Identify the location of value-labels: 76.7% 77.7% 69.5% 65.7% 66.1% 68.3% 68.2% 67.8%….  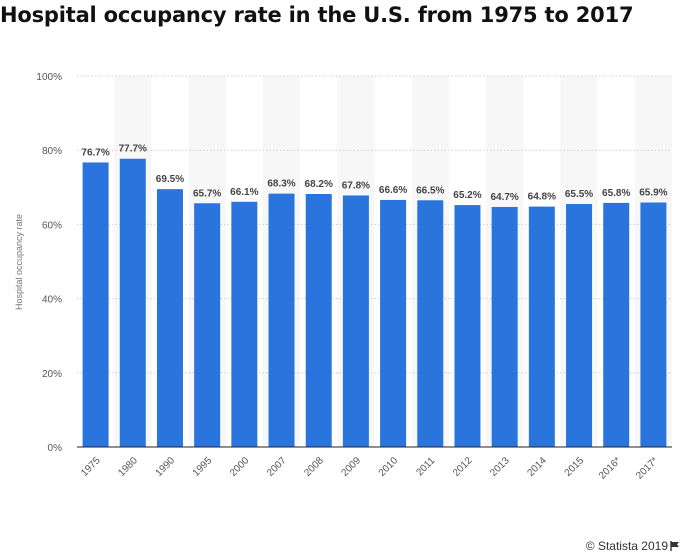
(374, 173).